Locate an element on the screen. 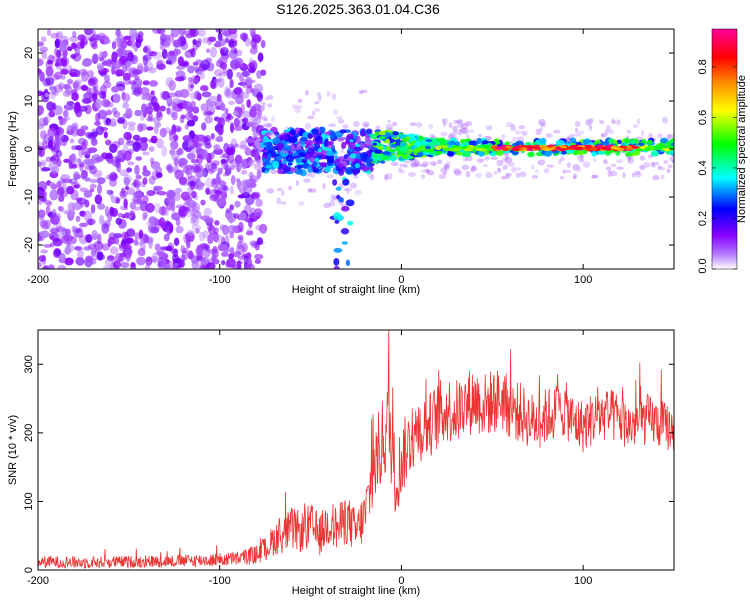 The height and width of the screenshot is (600, 750). snr-y-tick-label: 300 is located at coordinates (29, 364).